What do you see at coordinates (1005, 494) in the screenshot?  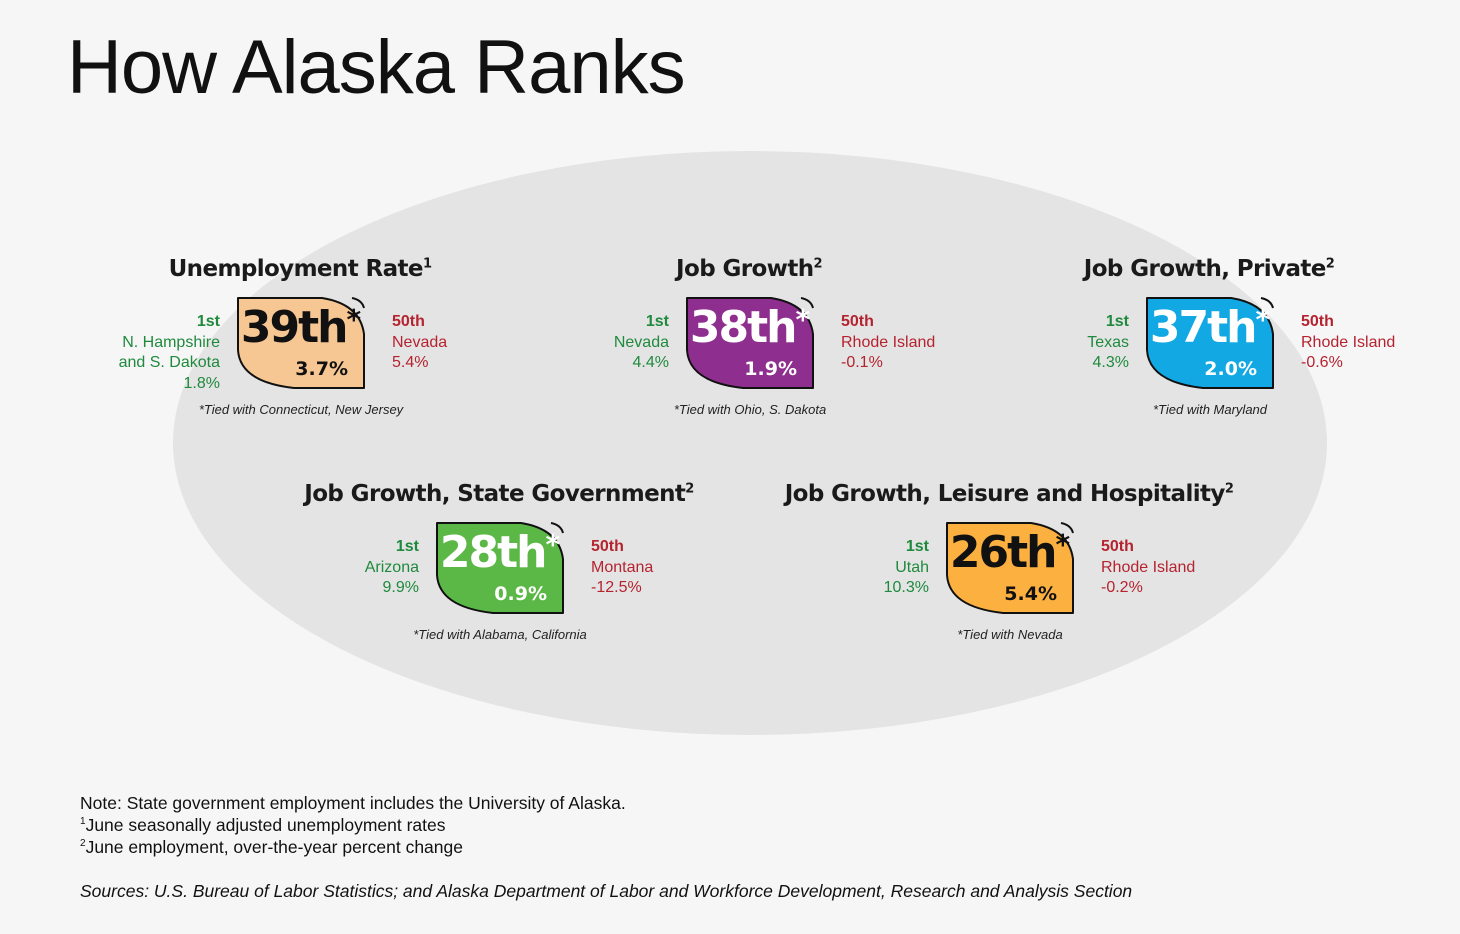 I see `panel-title-text: Job Growth, Leisure and Hospitality` at bounding box center [1005, 494].